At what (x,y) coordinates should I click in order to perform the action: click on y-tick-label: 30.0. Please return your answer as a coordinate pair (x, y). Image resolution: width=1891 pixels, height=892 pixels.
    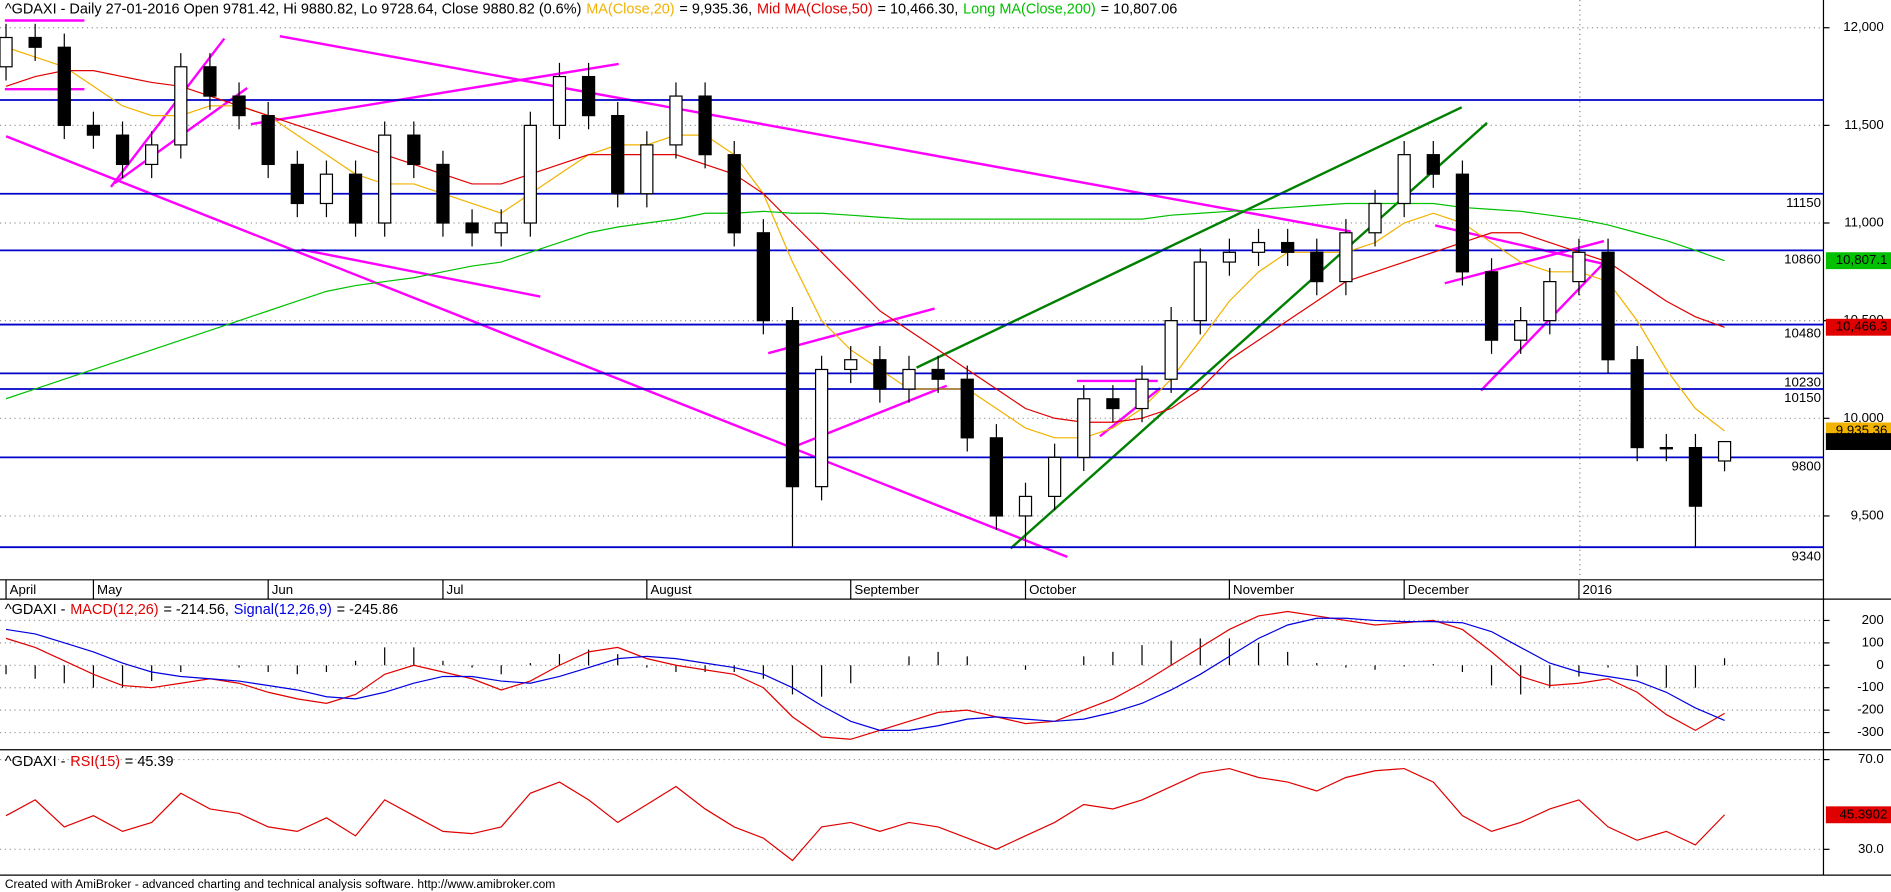
    Looking at the image, I should click on (1871, 848).